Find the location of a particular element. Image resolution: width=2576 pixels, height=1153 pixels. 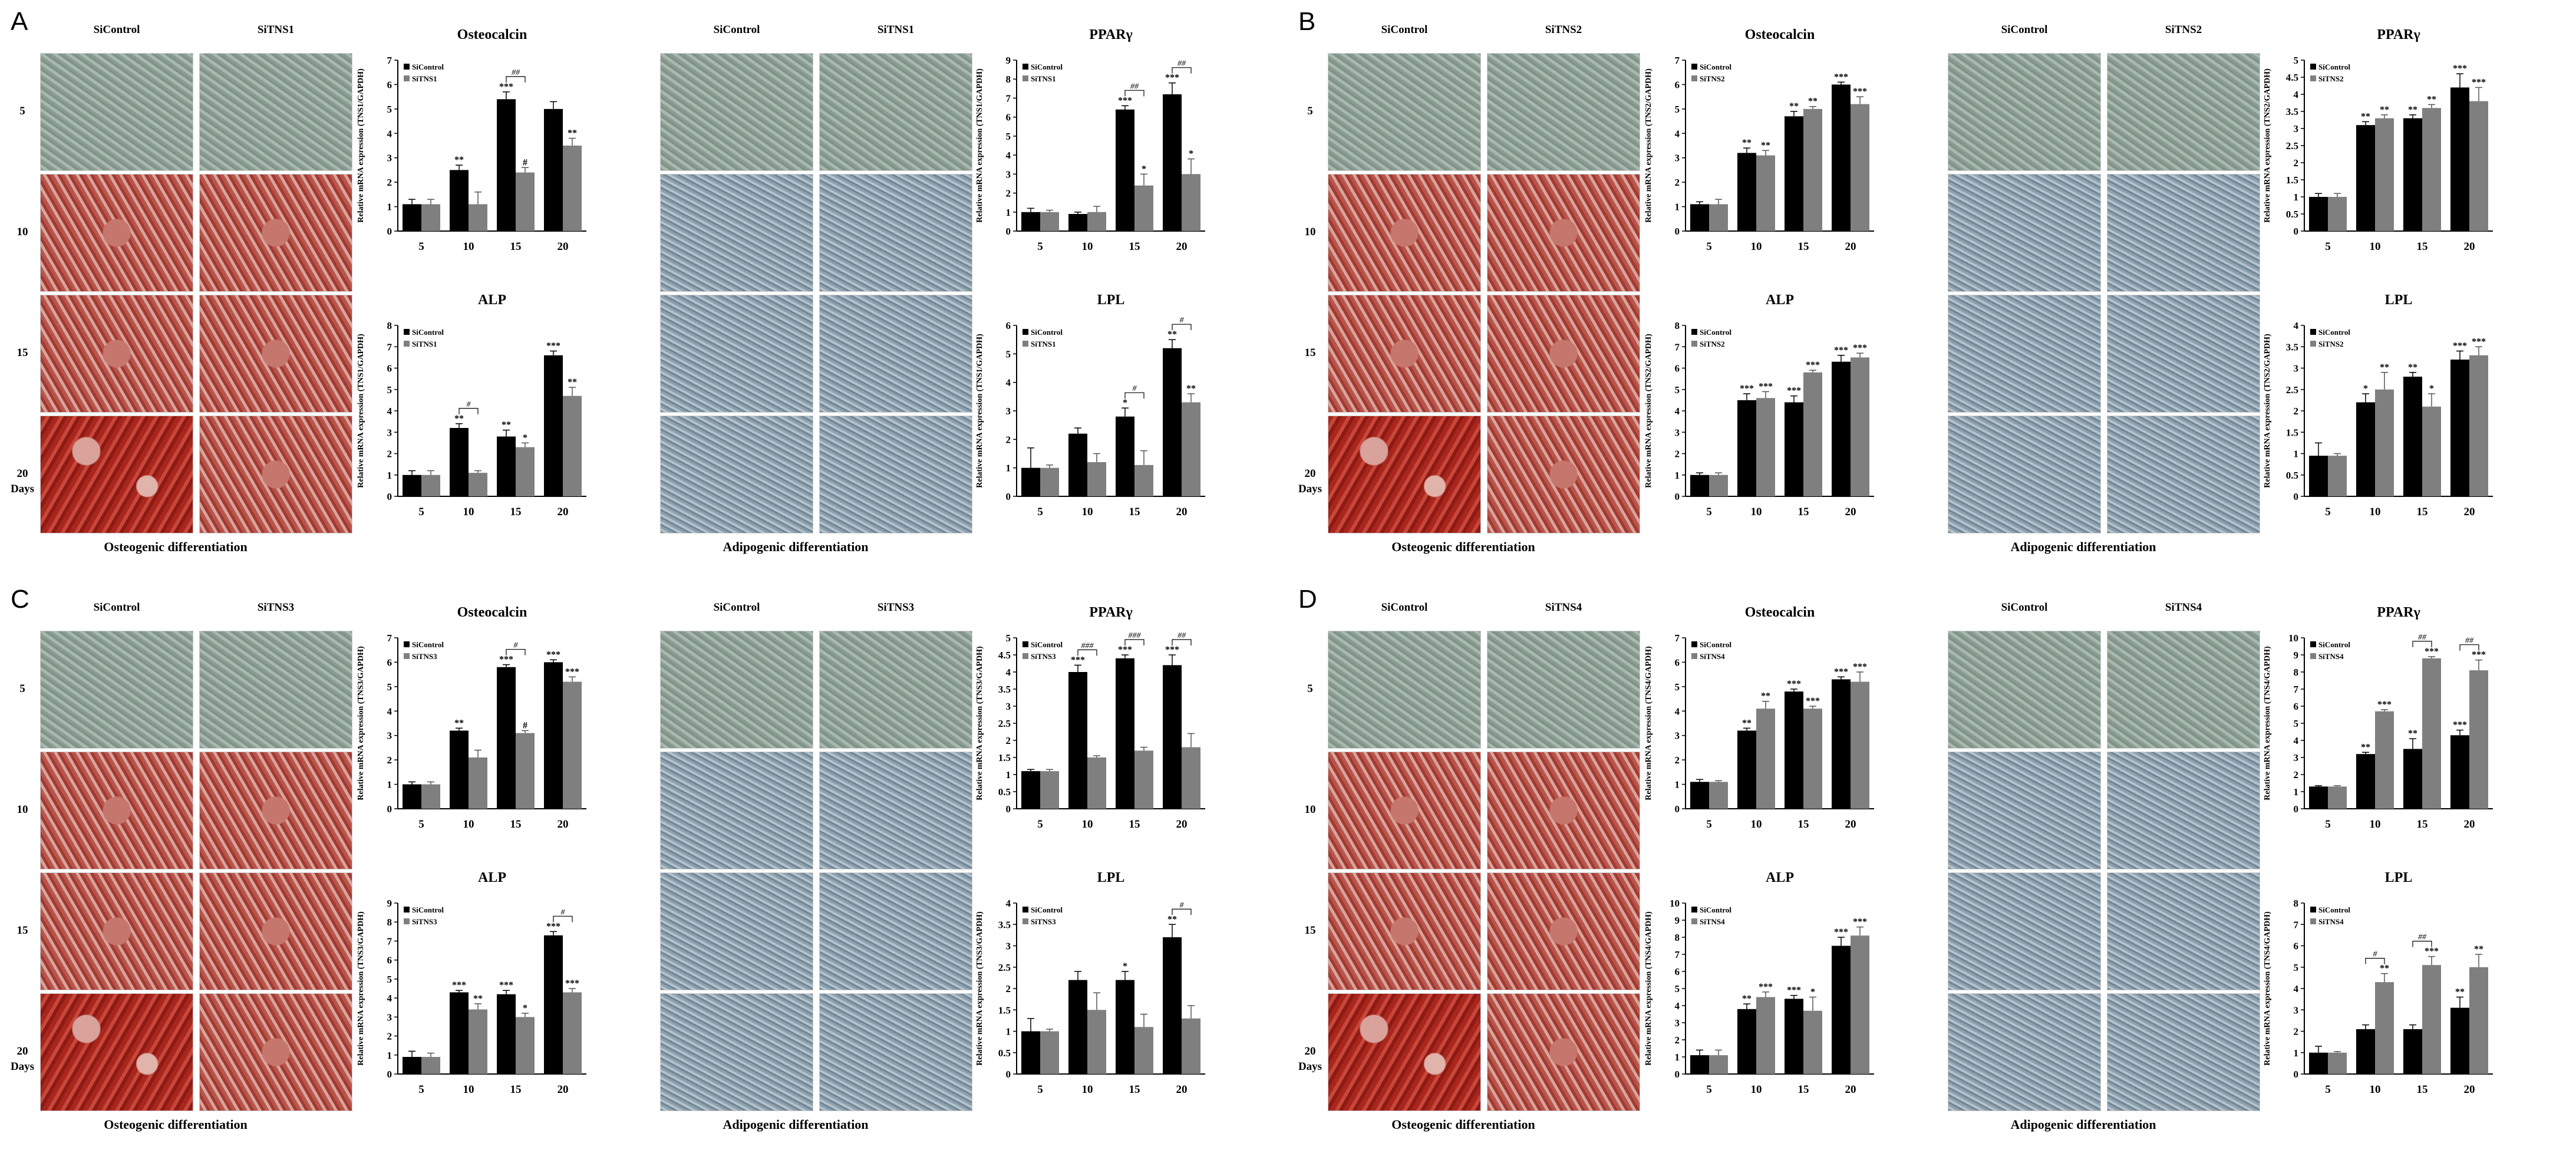

osteo-micrograph-knockdown-day5 is located at coordinates (1563, 112).